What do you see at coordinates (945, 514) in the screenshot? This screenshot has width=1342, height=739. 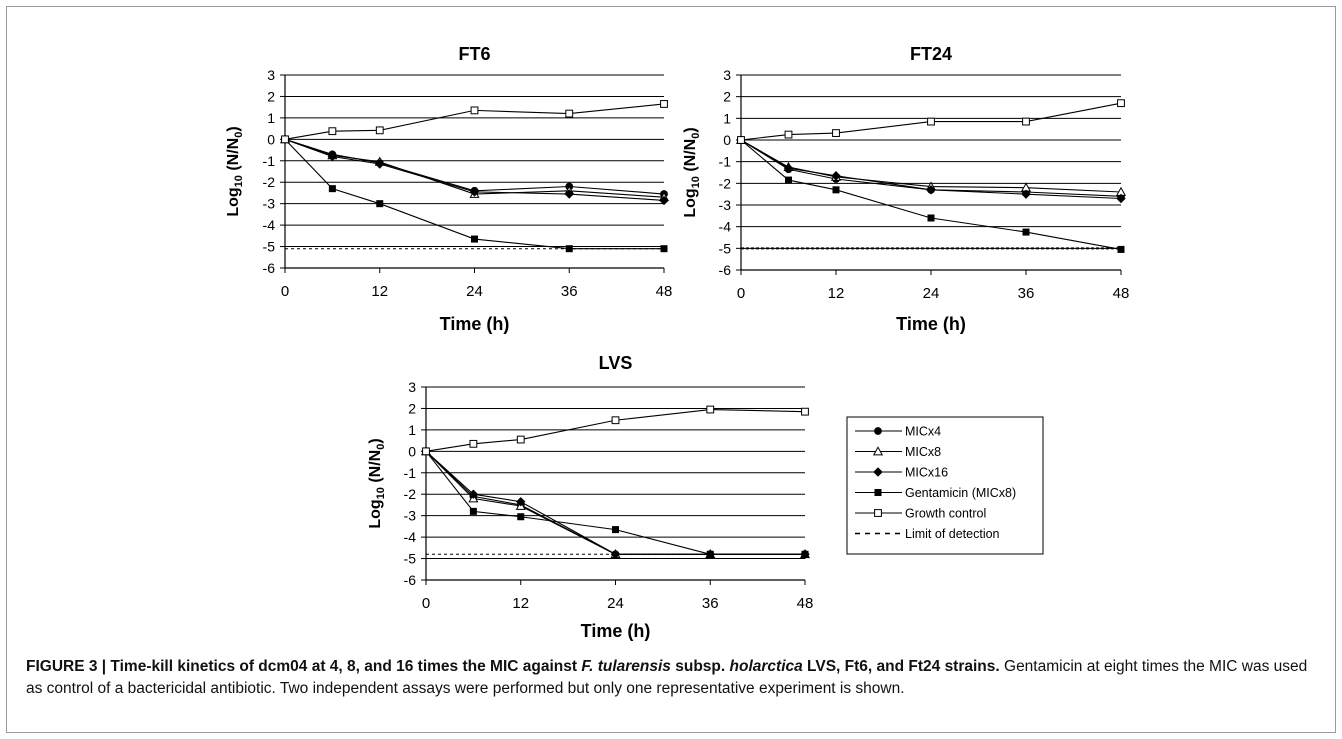 I see `legend-label: Growth control` at bounding box center [945, 514].